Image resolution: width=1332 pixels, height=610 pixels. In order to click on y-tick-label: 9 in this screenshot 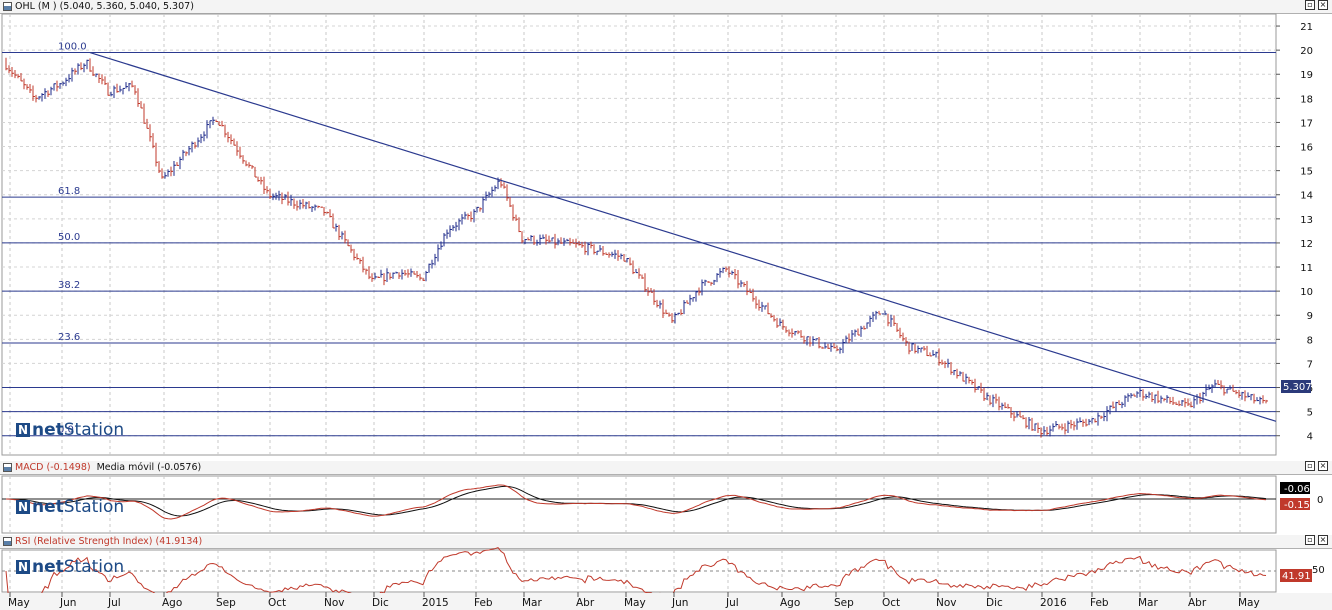, I will do `click(1310, 316)`.